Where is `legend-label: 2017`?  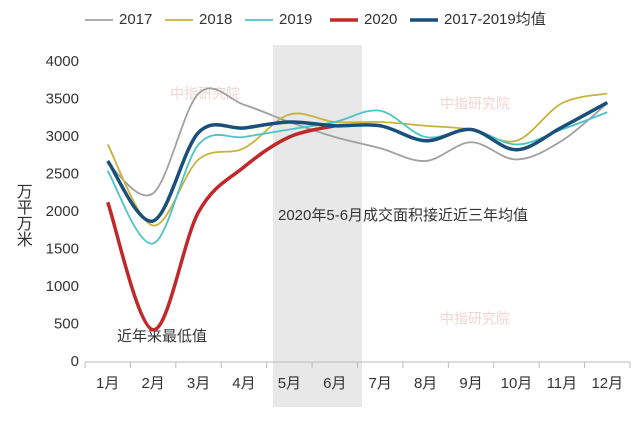
legend-label: 2017 is located at coordinates (135, 19).